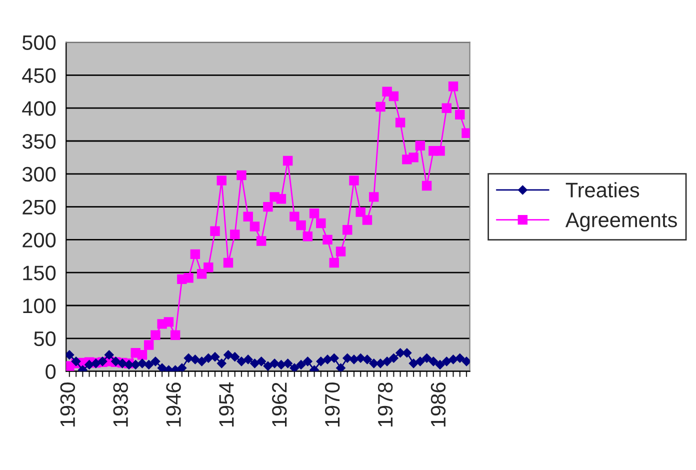 Image resolution: width=696 pixels, height=470 pixels. Describe the element at coordinates (39, 273) in the screenshot. I see `y-tick-label: 150` at that location.